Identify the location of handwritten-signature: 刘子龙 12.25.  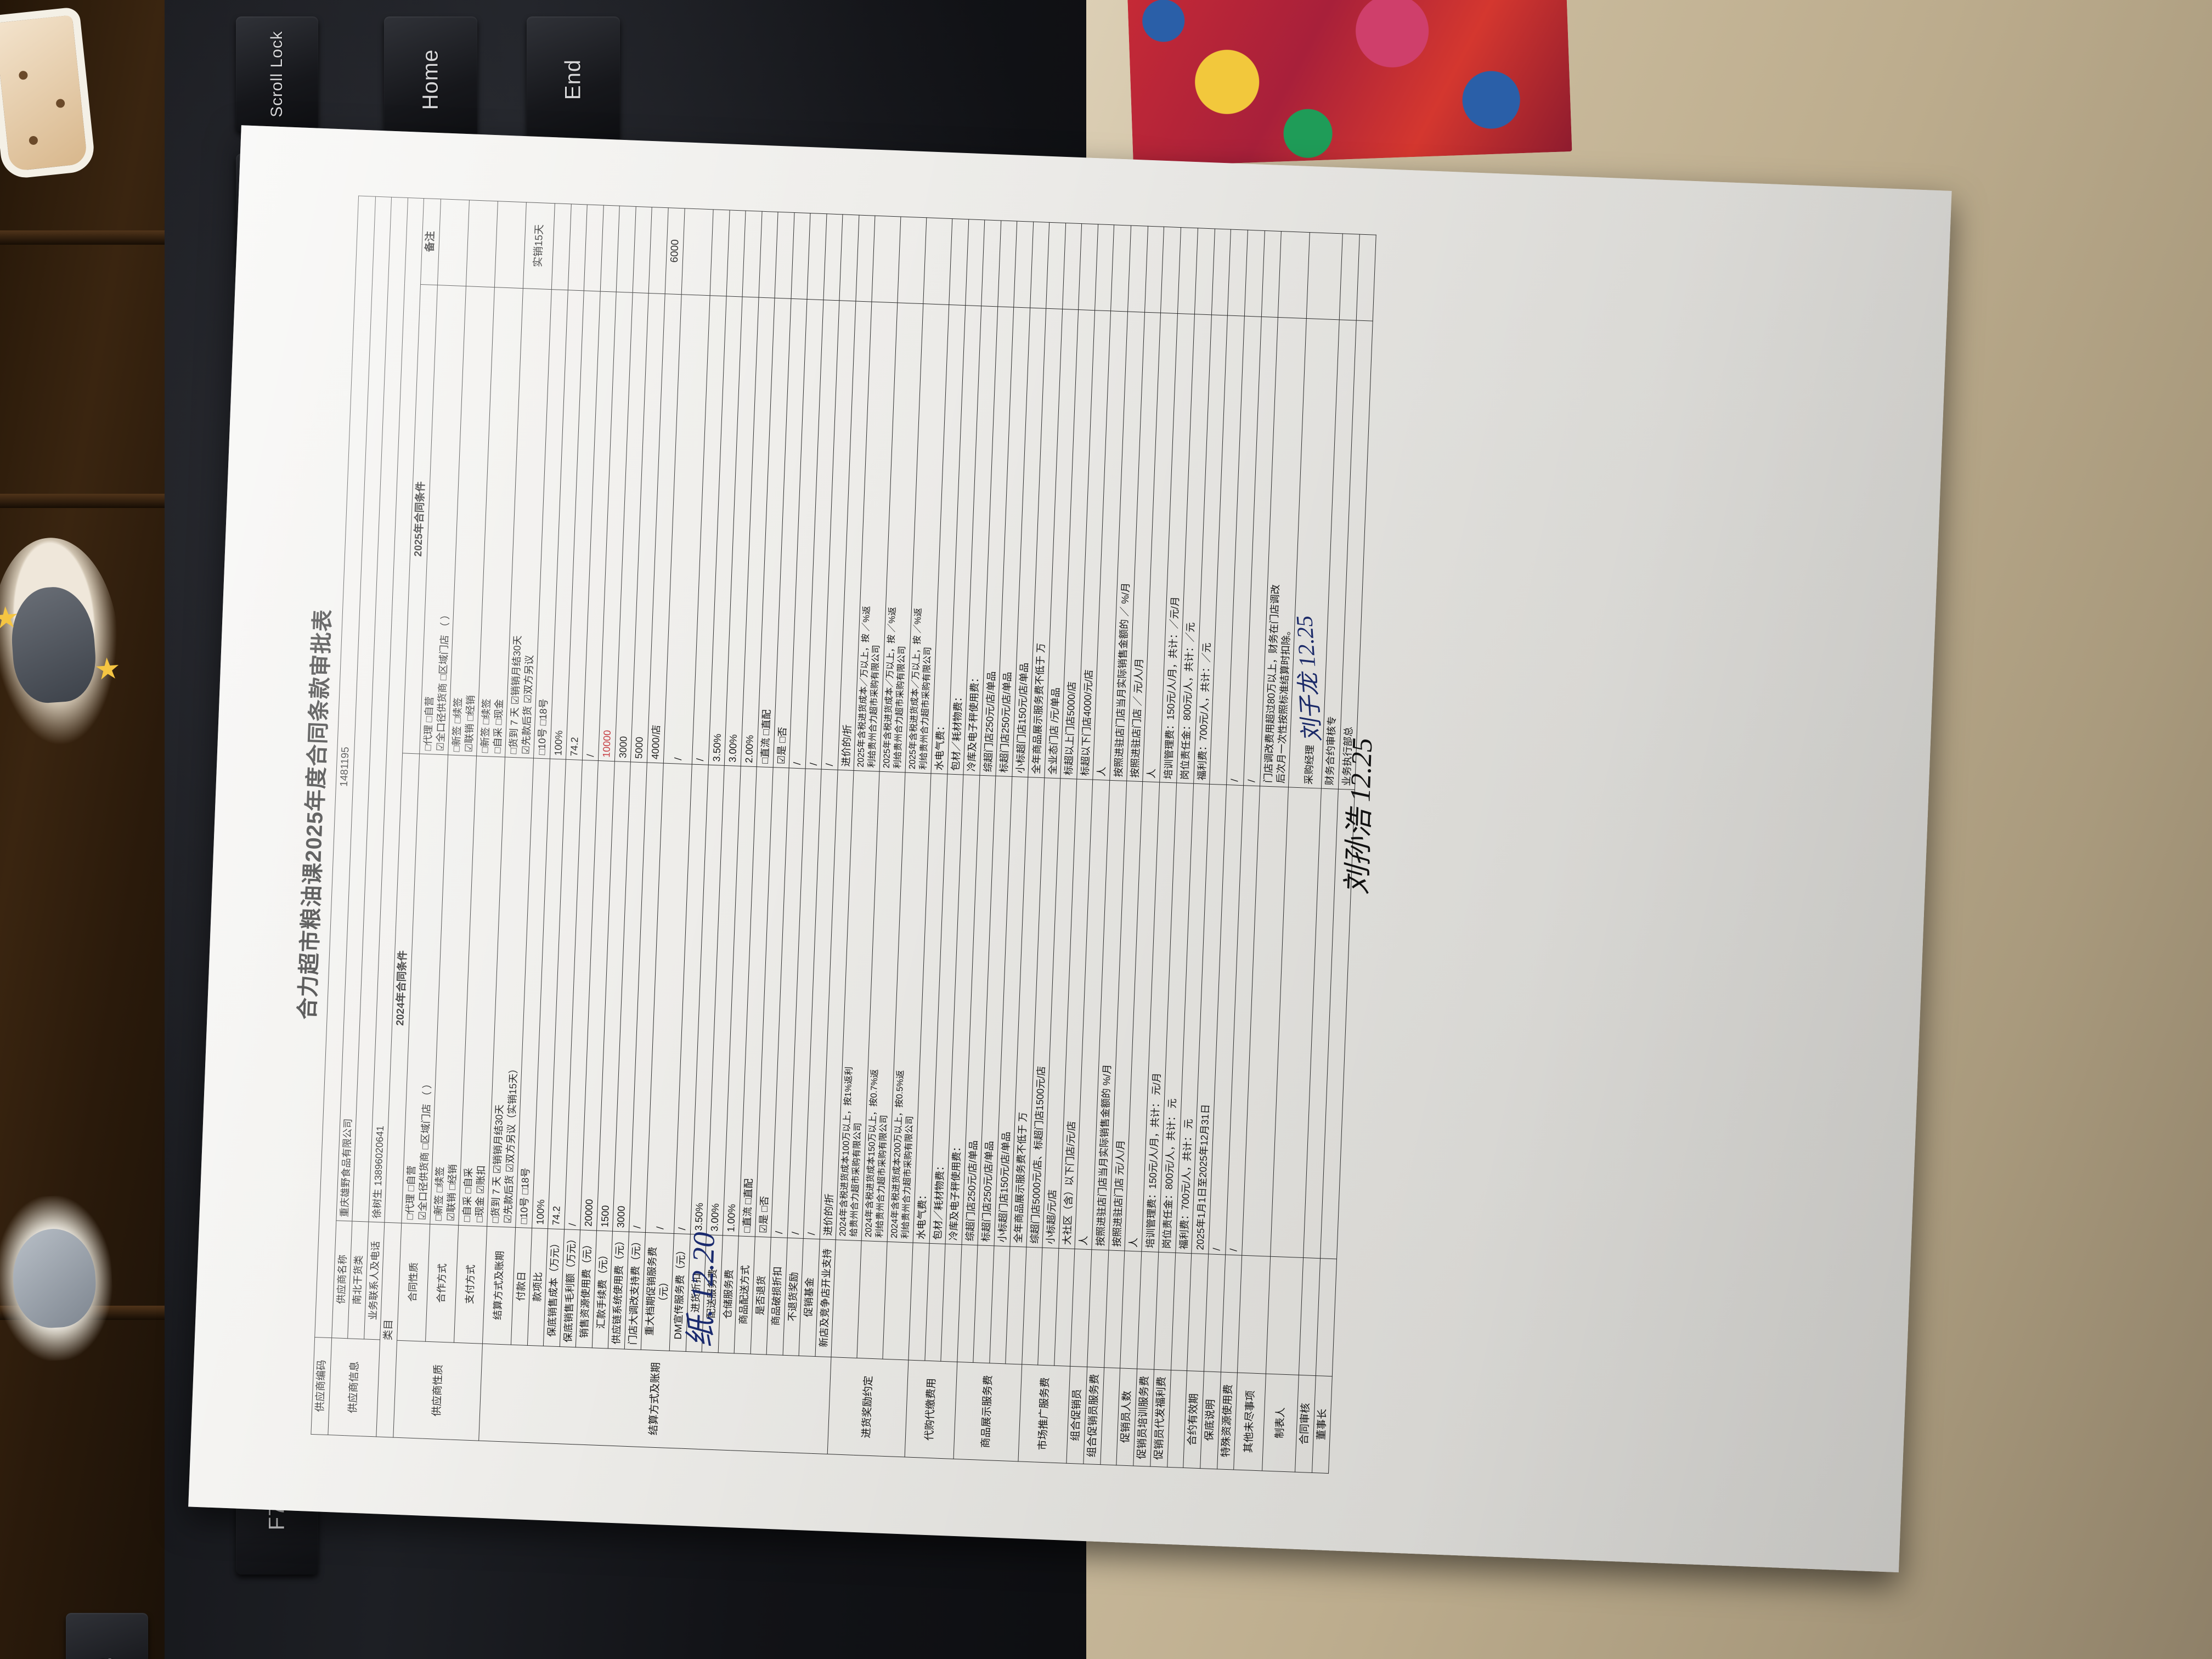
(1309, 678).